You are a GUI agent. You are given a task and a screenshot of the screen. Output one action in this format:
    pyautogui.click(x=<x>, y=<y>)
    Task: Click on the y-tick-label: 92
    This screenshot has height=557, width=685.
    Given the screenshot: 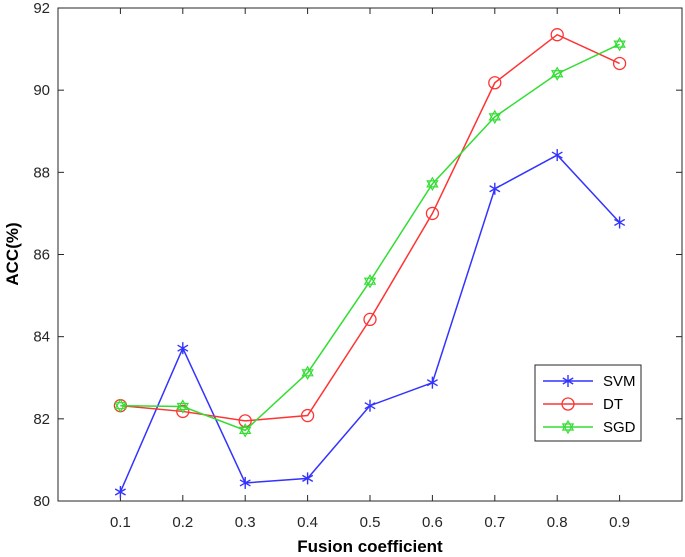 What is the action you would take?
    pyautogui.click(x=41, y=8)
    